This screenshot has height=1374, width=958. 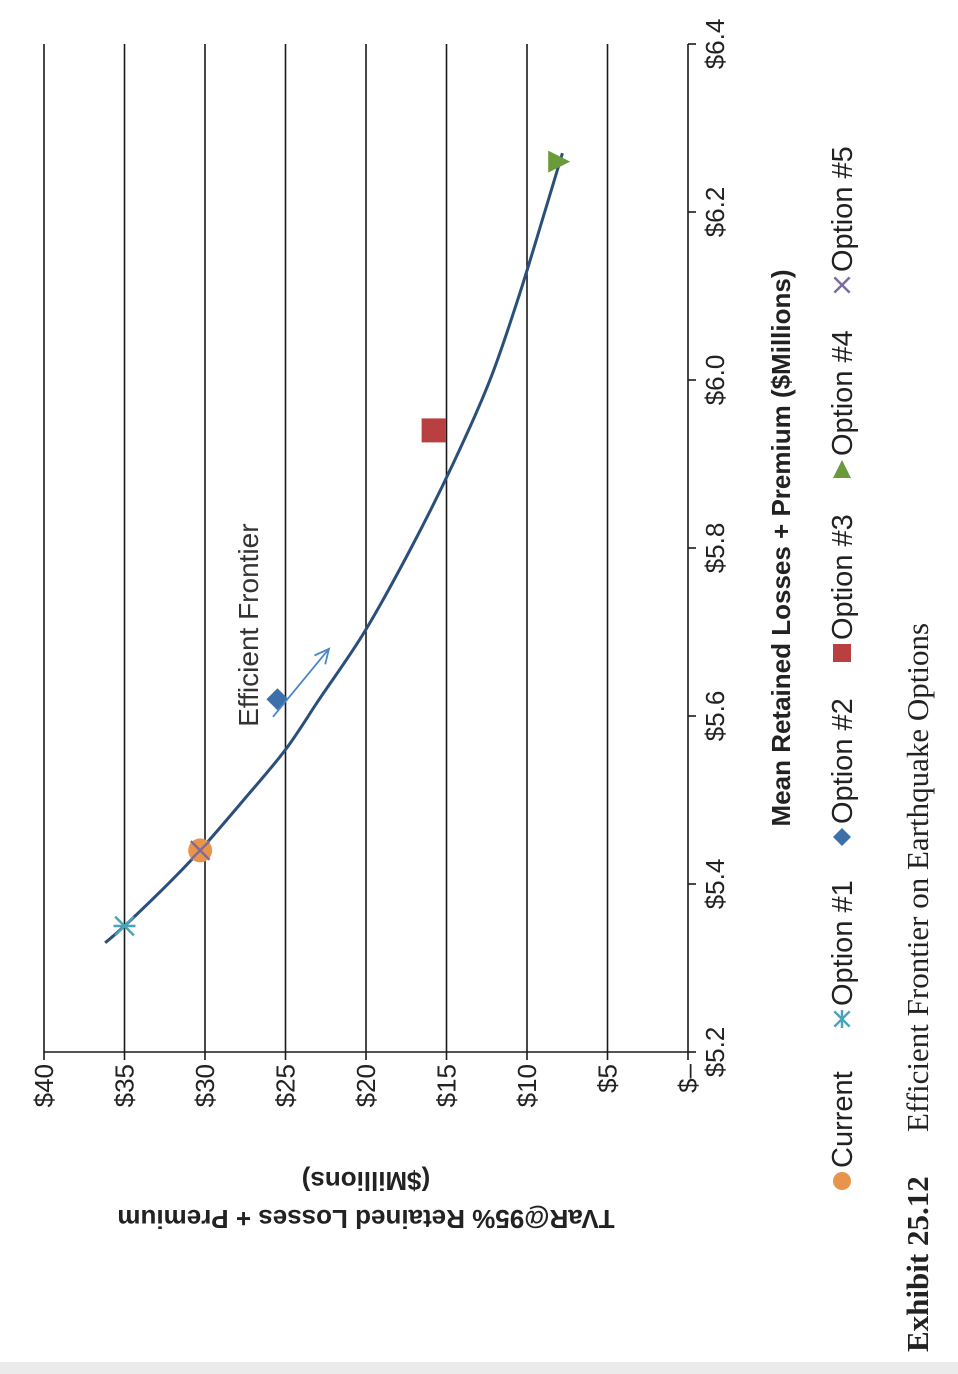 I want to click on x-tick-label-1: $5.4, so click(x=715, y=884).